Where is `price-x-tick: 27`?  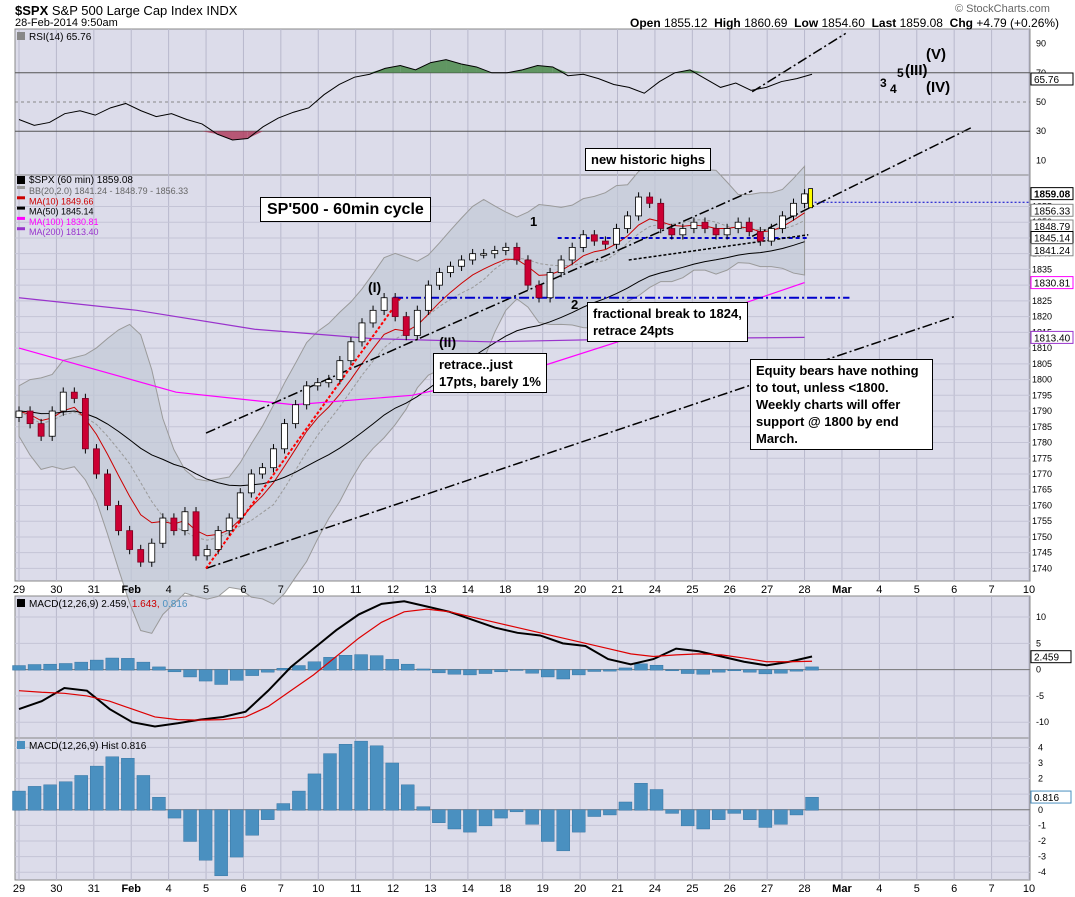
price-x-tick: 27 is located at coordinates (767, 590).